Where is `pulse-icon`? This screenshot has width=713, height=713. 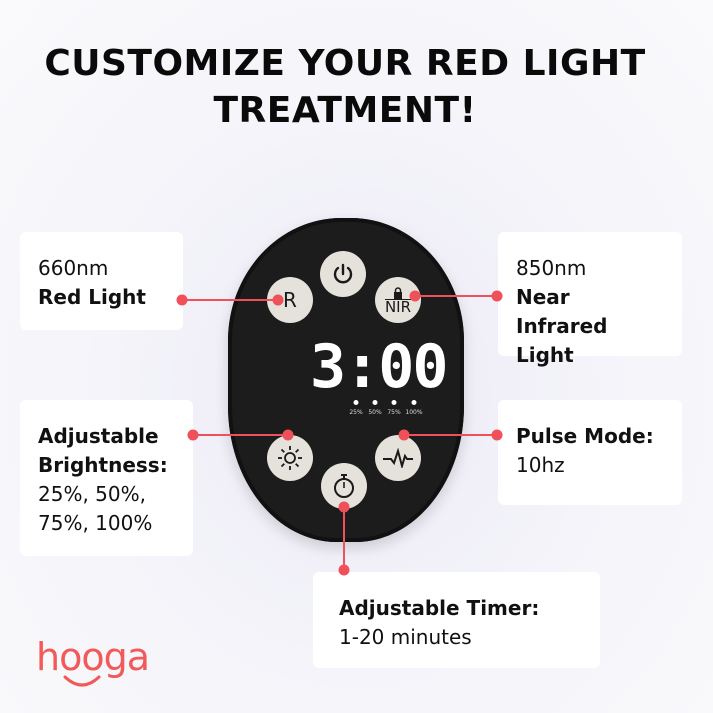 pulse-icon is located at coordinates (398, 458).